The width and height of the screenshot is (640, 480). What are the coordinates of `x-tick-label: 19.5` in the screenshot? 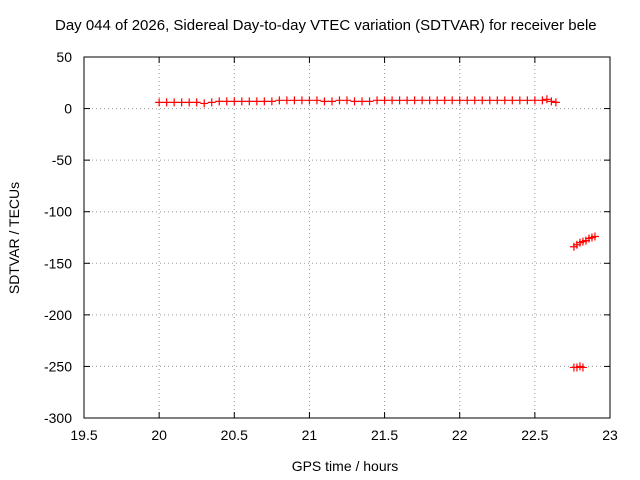 It's located at (83, 435).